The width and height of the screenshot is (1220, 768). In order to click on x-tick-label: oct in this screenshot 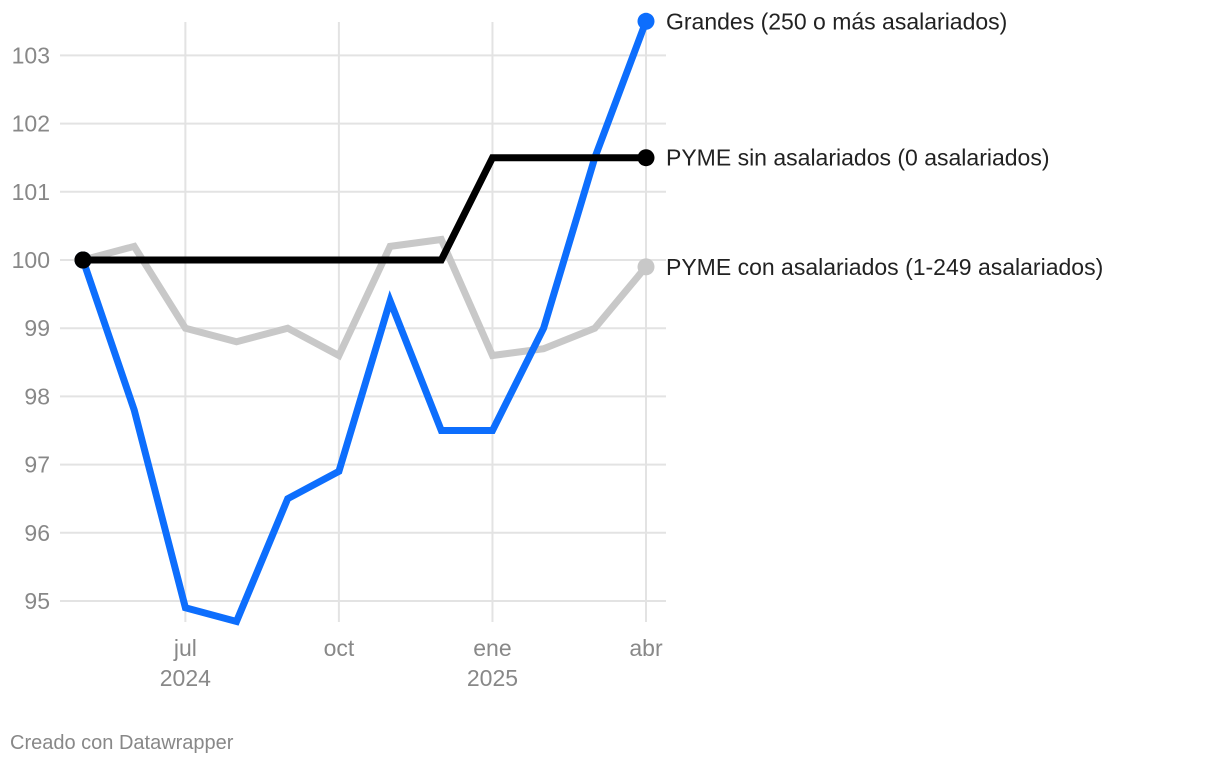, I will do `click(339, 648)`.